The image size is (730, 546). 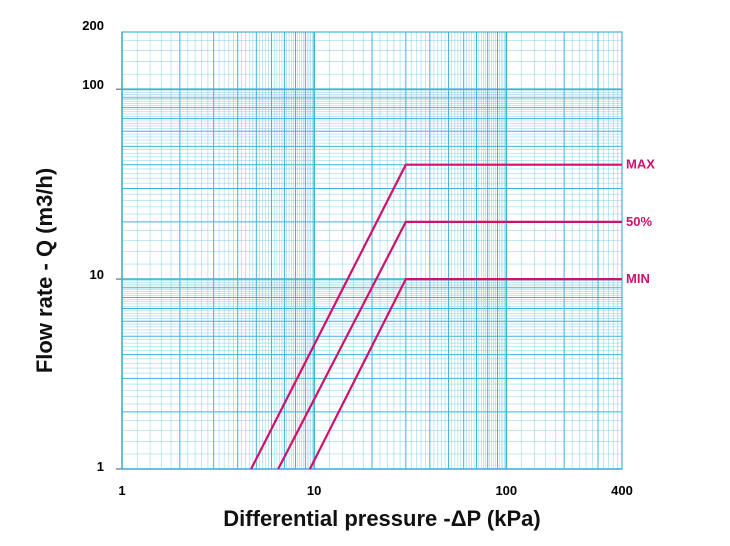 I want to click on x-tick-label: 1, so click(x=121, y=490).